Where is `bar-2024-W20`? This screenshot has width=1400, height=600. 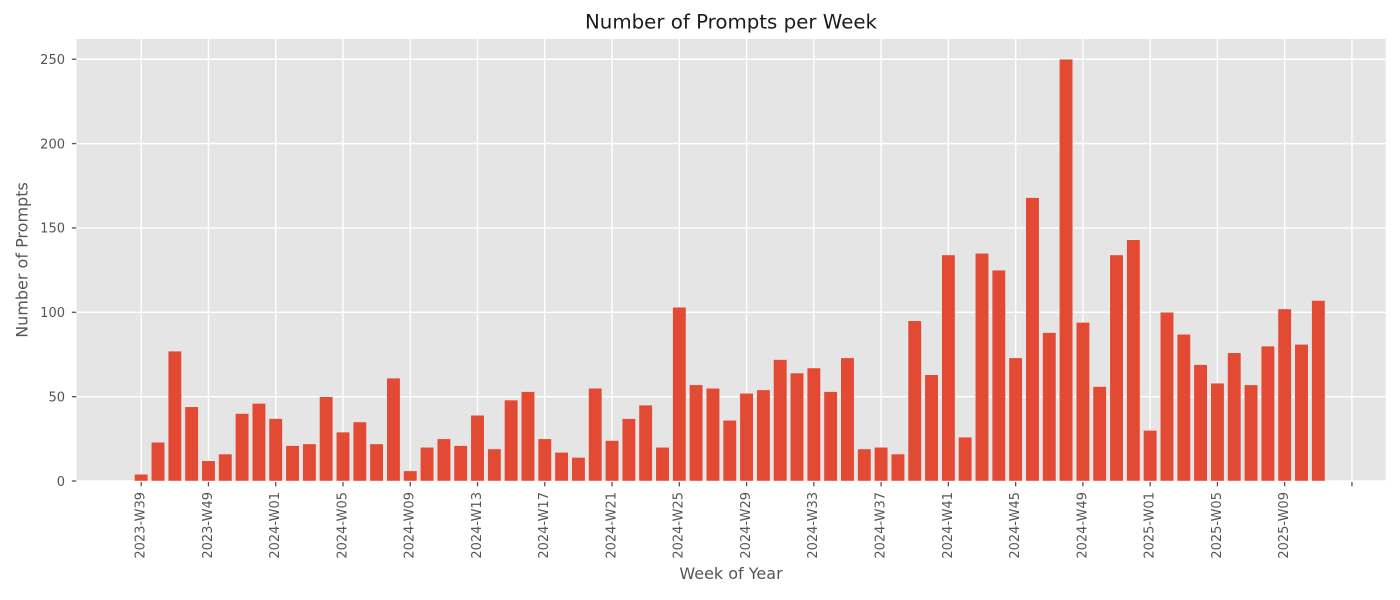 bar-2024-W20 is located at coordinates (595, 434).